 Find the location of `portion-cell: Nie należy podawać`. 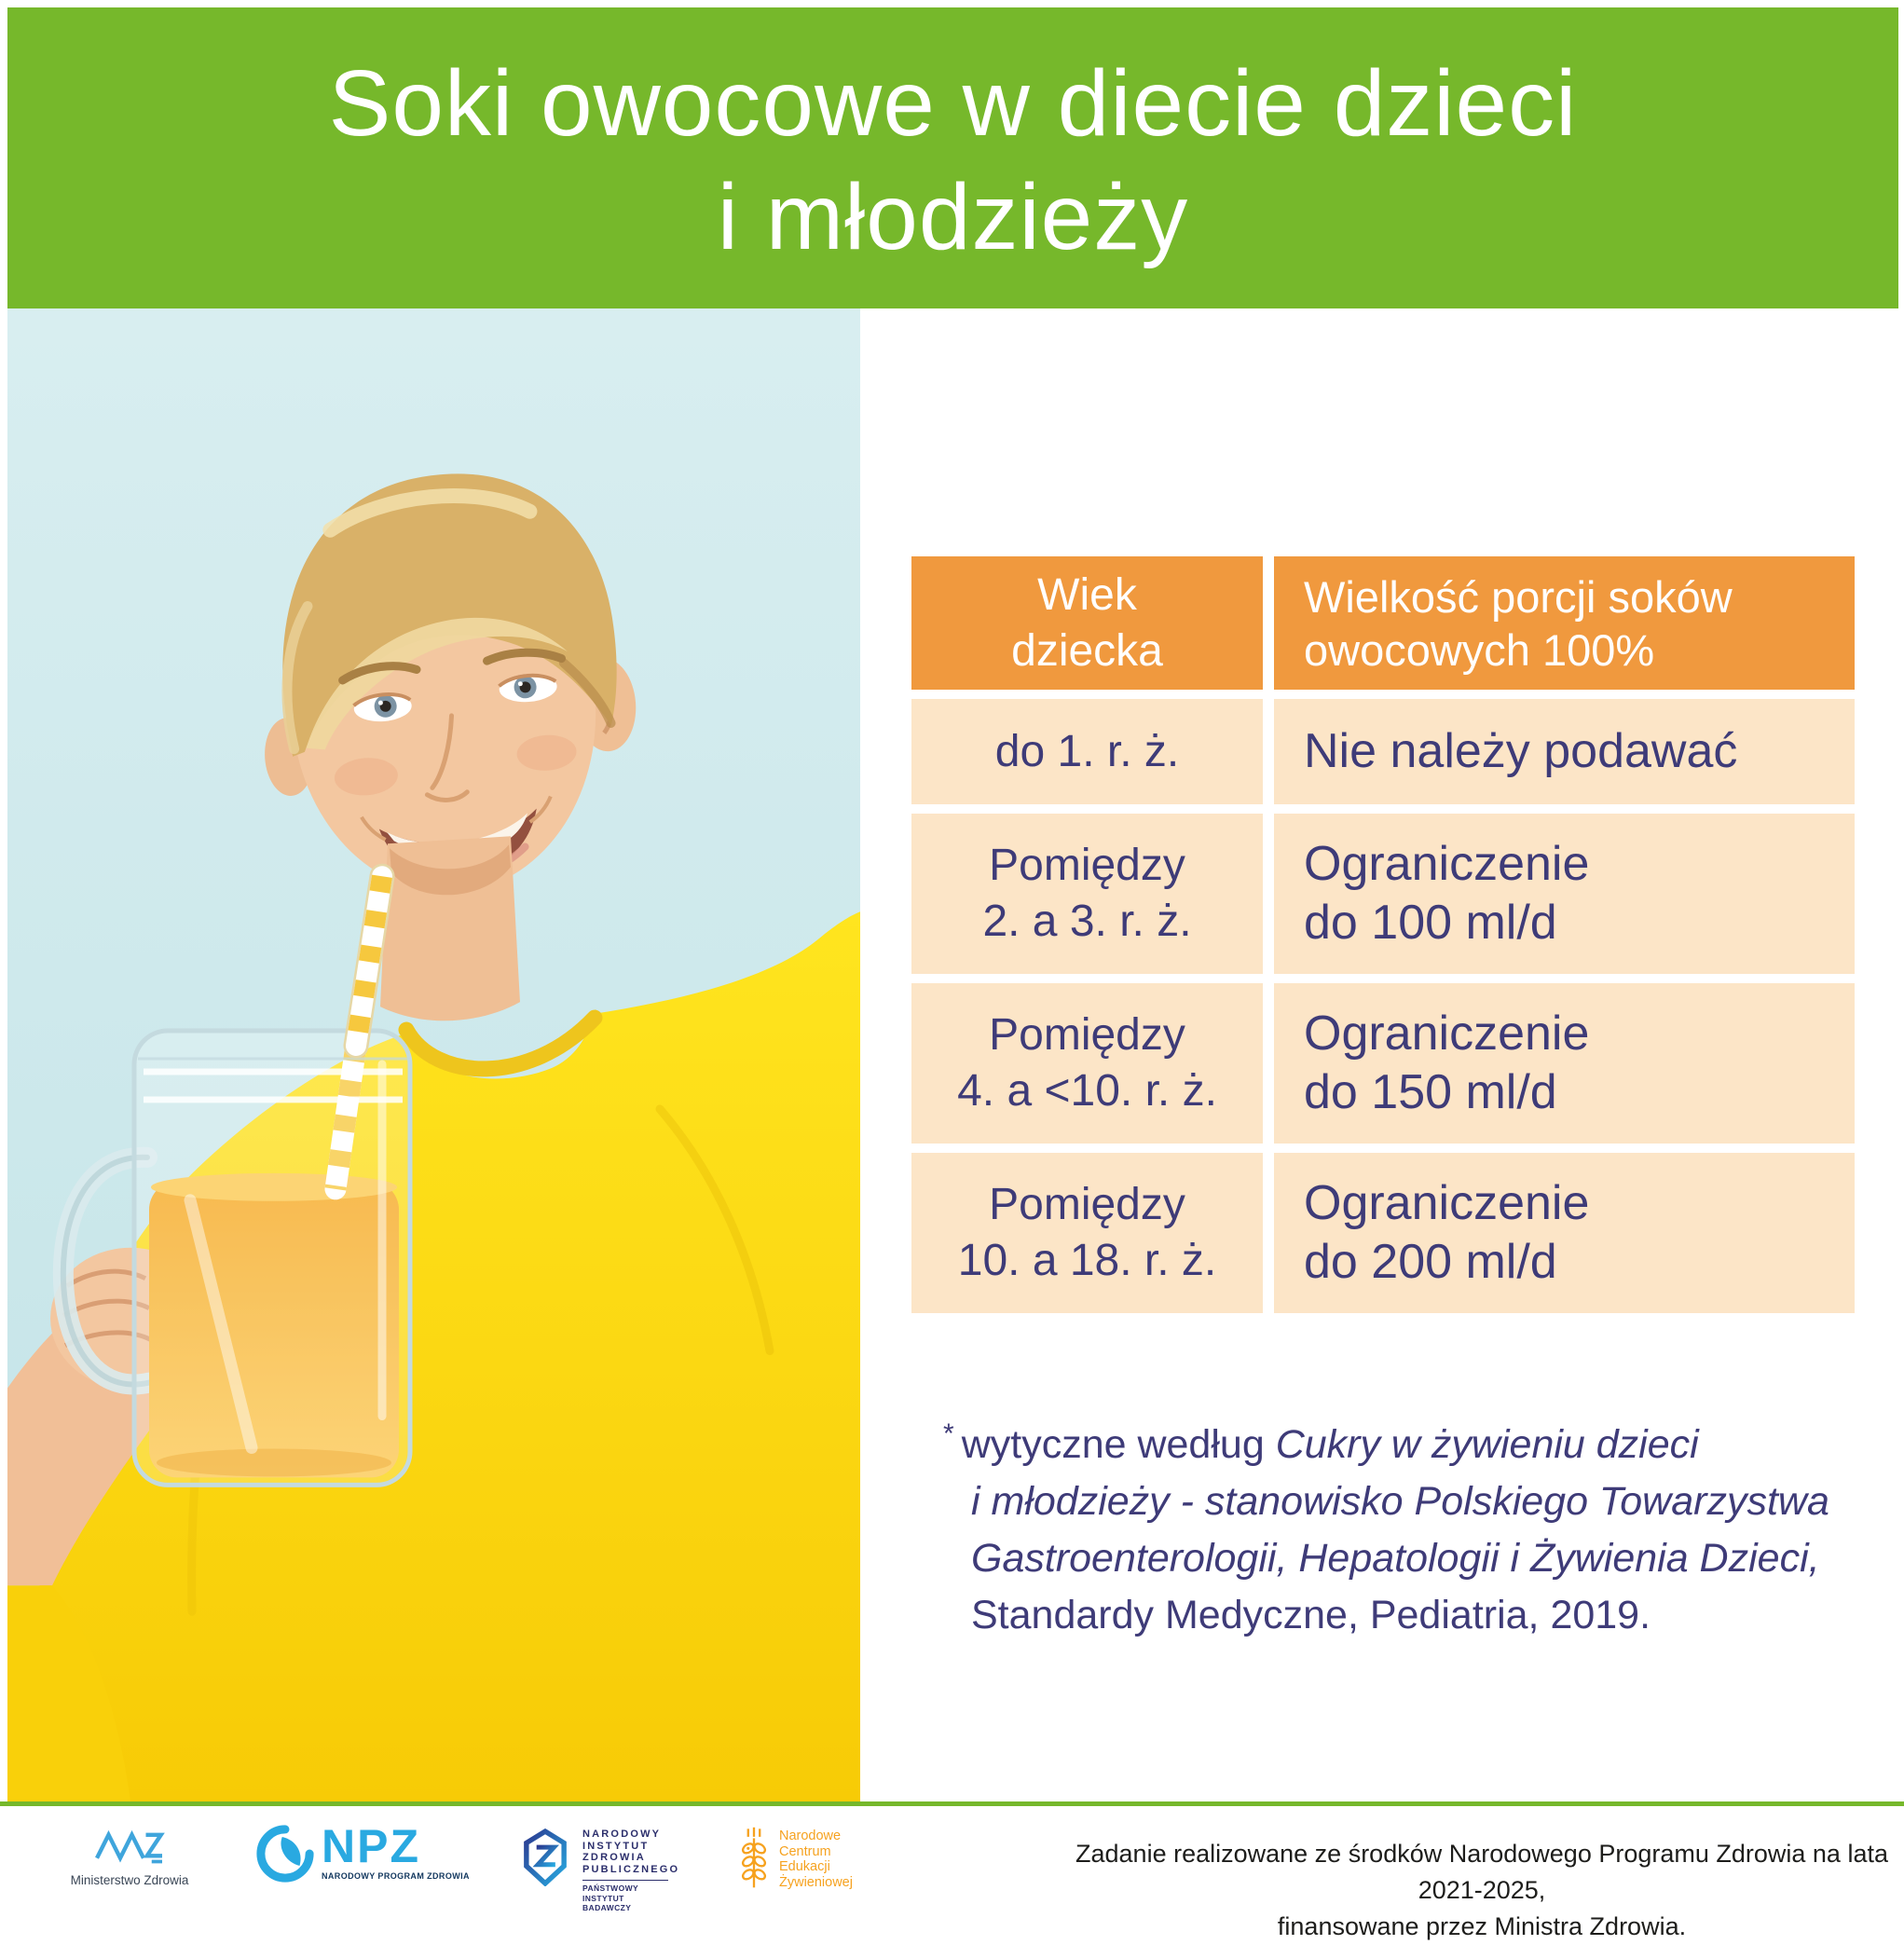

portion-cell: Nie należy podawać is located at coordinates (1564, 752).